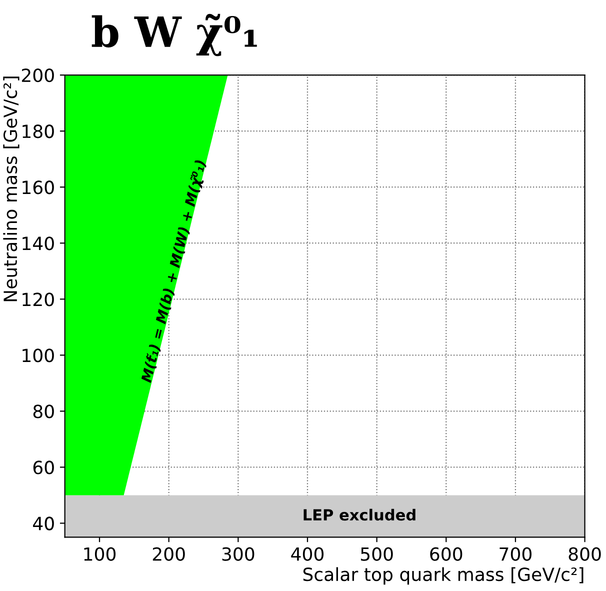 This screenshot has height=591, width=606. I want to click on y-tick-label: 80, so click(43, 411).